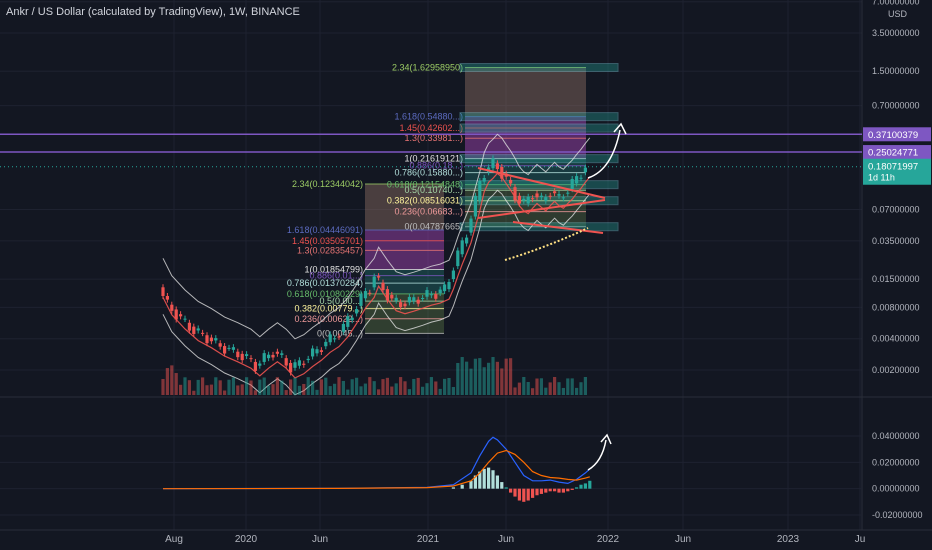 This screenshot has height=550, width=932. Describe the element at coordinates (539, 128) in the screenshot. I see `target-box` at that location.